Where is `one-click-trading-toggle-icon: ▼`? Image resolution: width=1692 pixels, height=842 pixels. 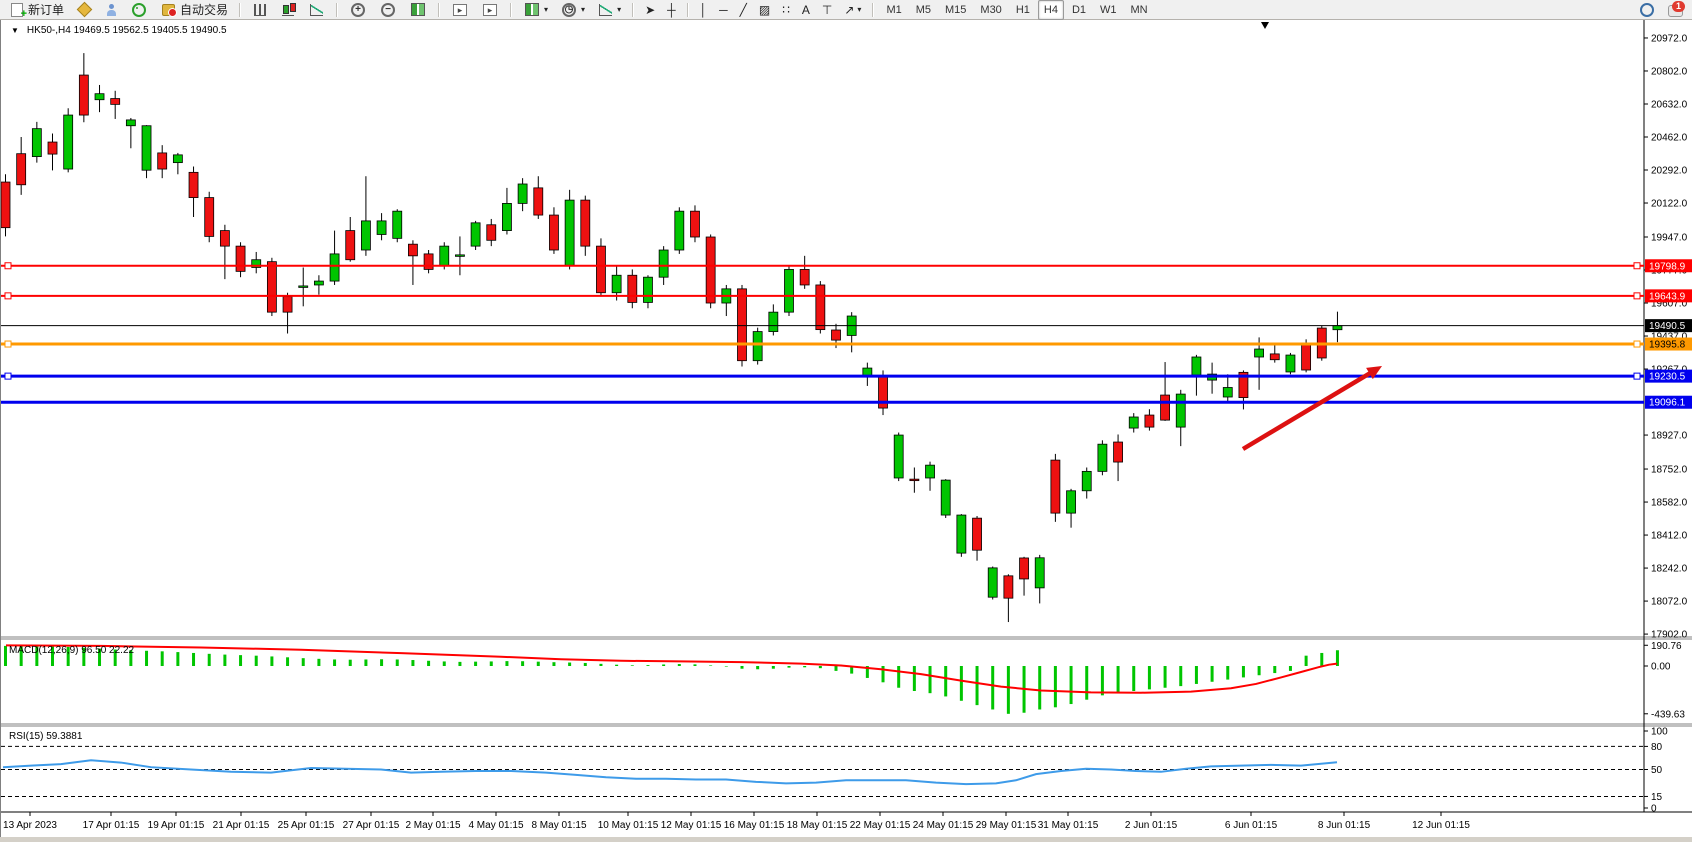 one-click-trading-toggle-icon: ▼ is located at coordinates (15, 30).